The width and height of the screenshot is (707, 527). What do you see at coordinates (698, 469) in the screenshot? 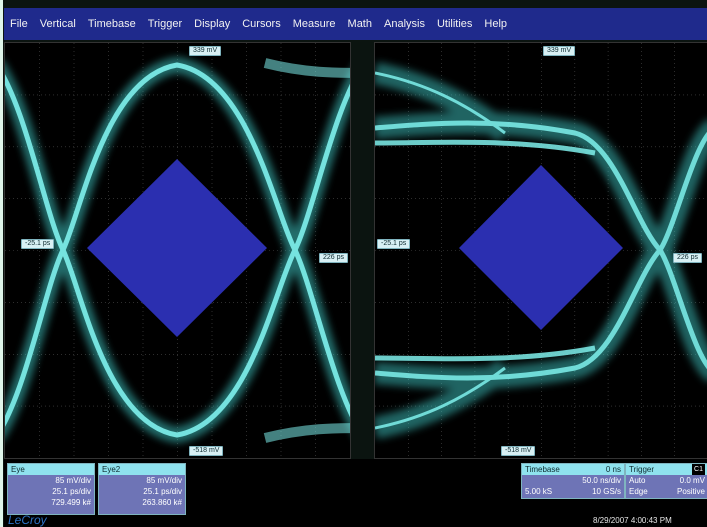
I see `trigger-channel-badge: C1` at bounding box center [698, 469].